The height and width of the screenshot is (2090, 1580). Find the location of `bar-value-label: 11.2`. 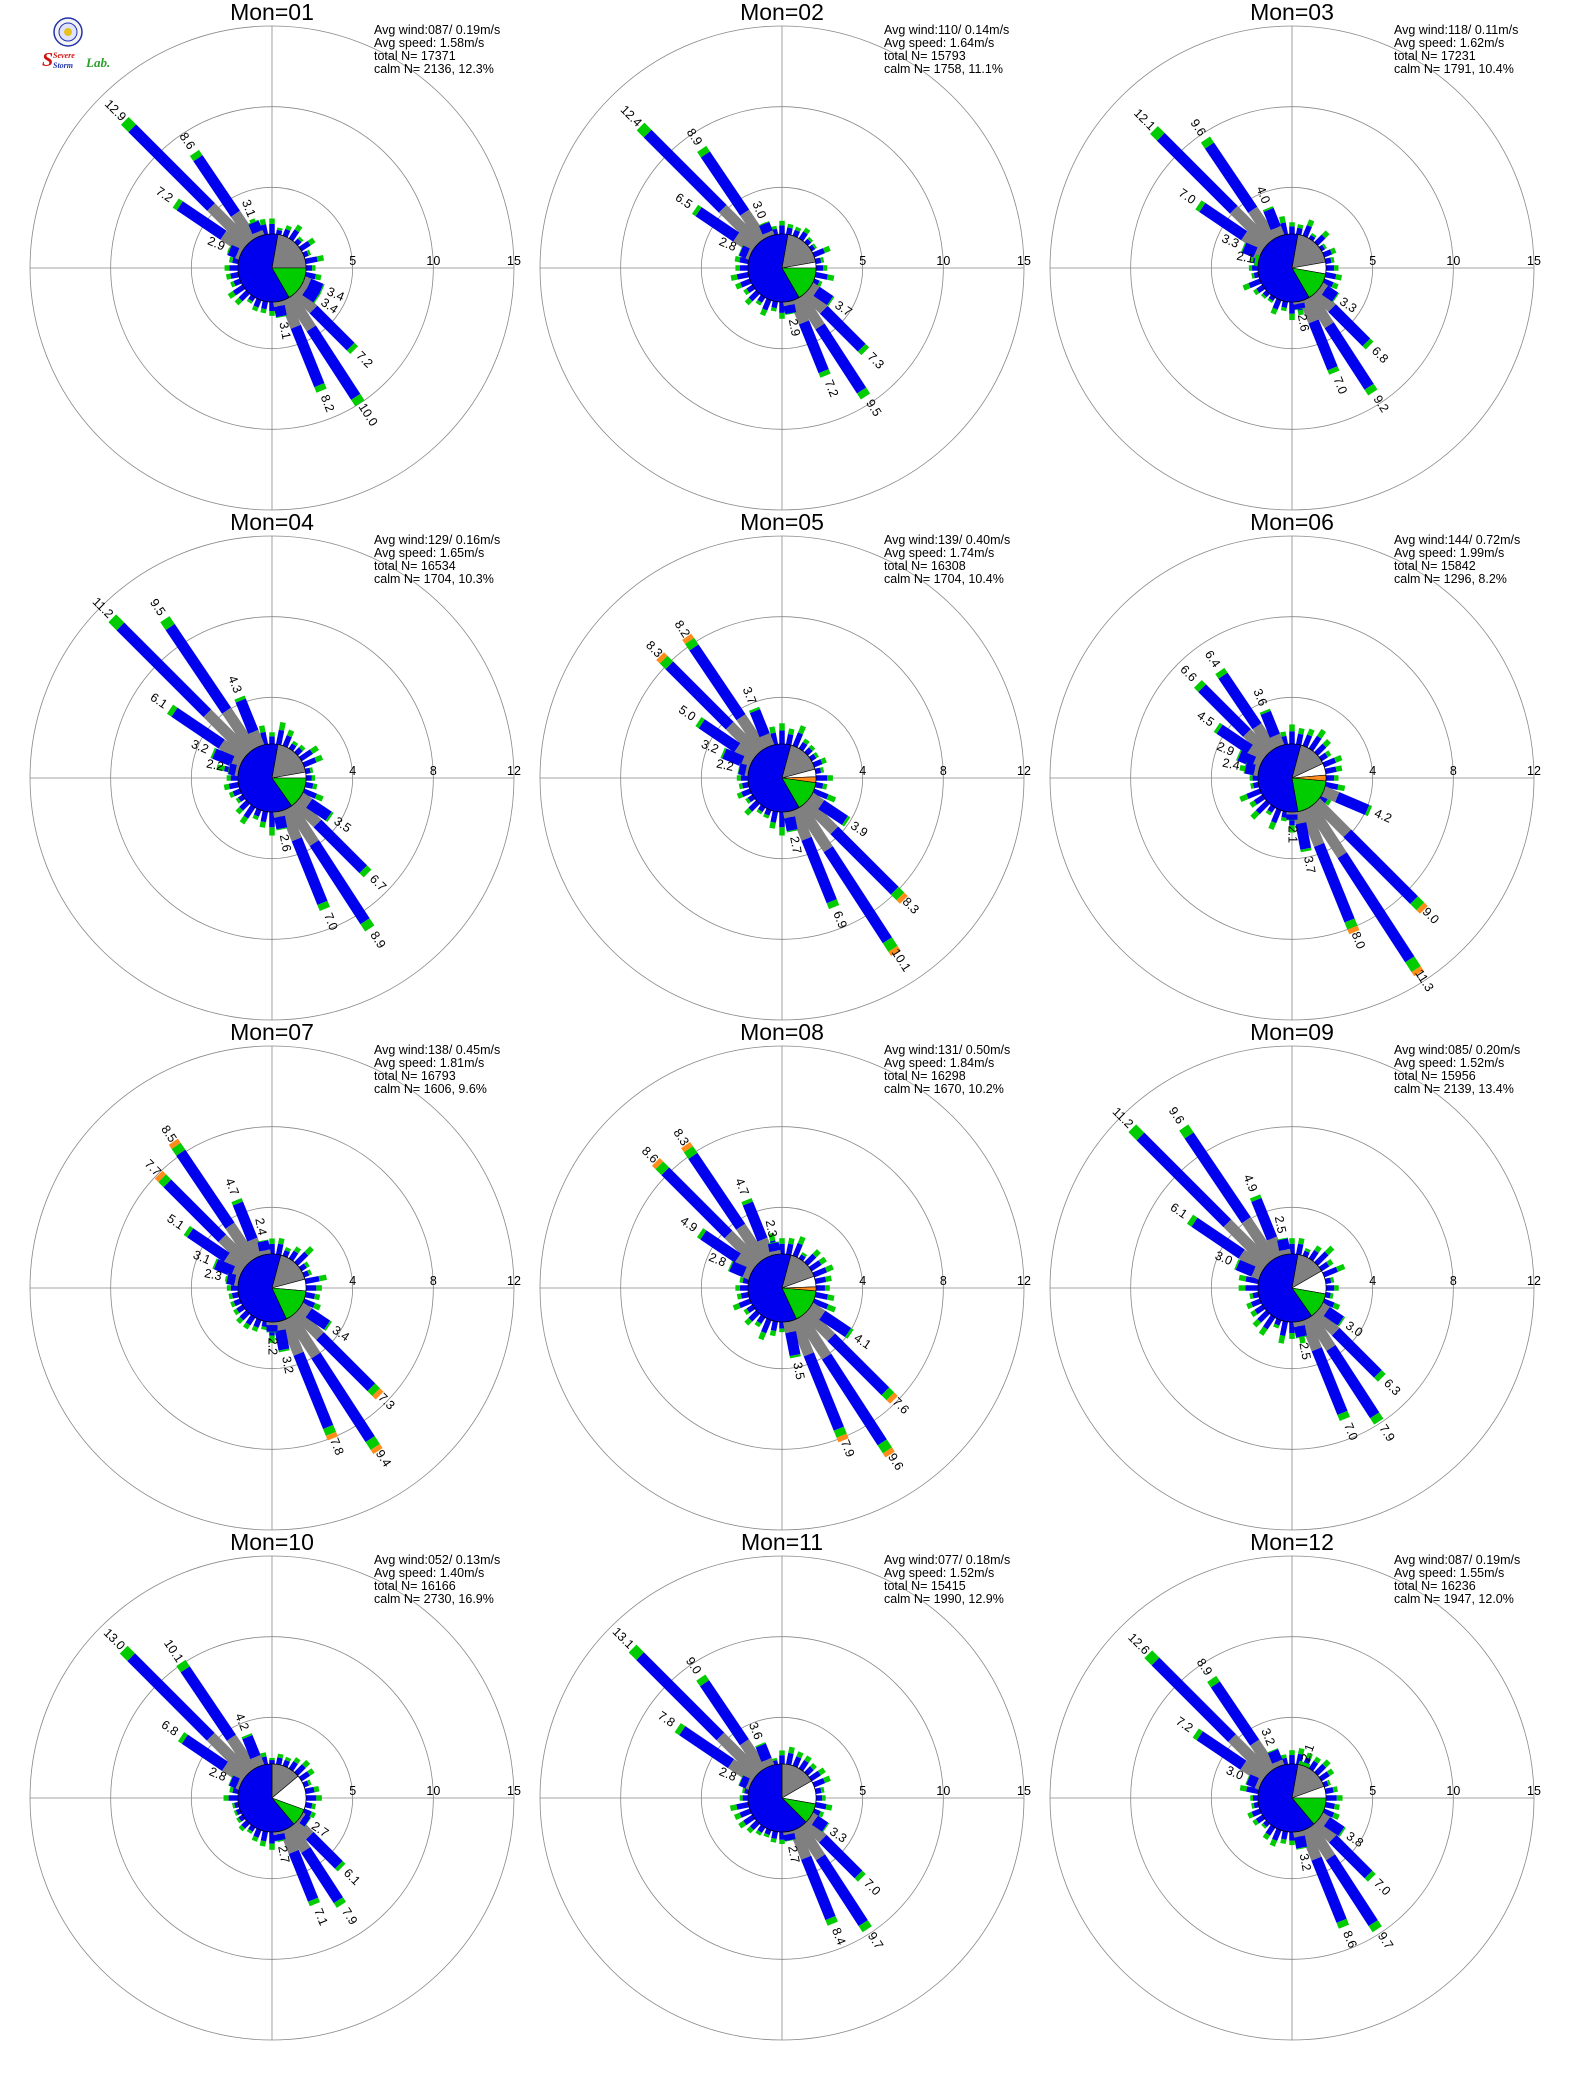

bar-value-label: 11.2 is located at coordinates (1123, 1118).